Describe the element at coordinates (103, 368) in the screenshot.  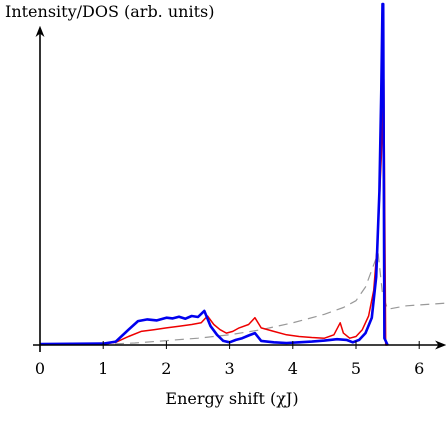
I see `x-tick-label: 1` at that location.